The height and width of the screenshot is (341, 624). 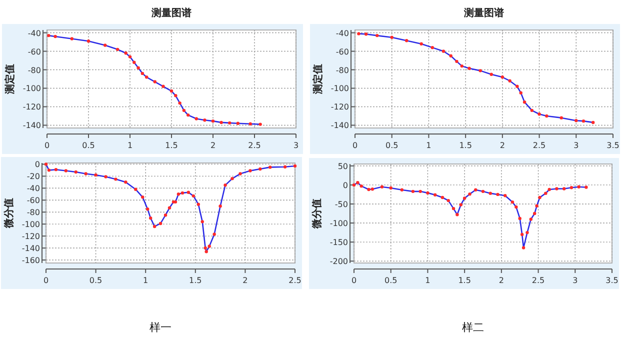 I want to click on y-tick-label: -160, so click(x=31, y=261).